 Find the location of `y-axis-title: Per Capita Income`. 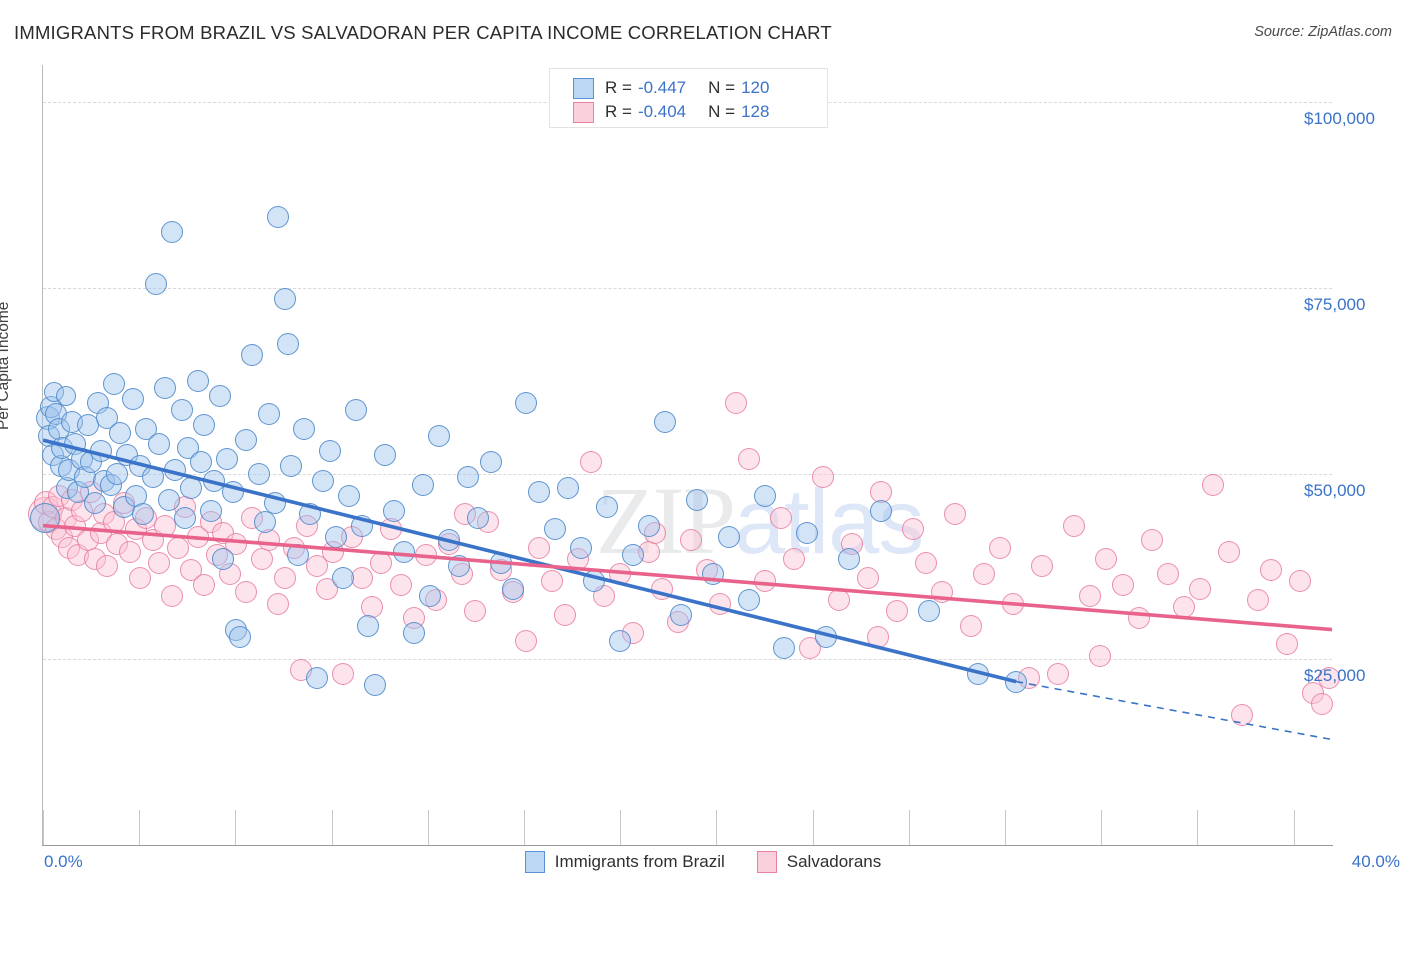

y-axis-title: Per Capita Income is located at coordinates (6, 365).